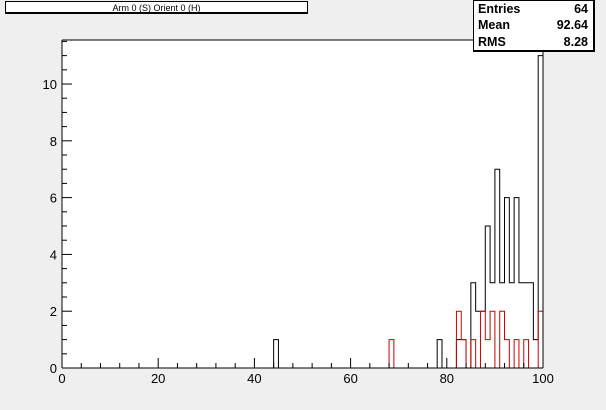 This screenshot has height=410, width=606. What do you see at coordinates (499, 9) in the screenshot?
I see `stat-label: Entries` at bounding box center [499, 9].